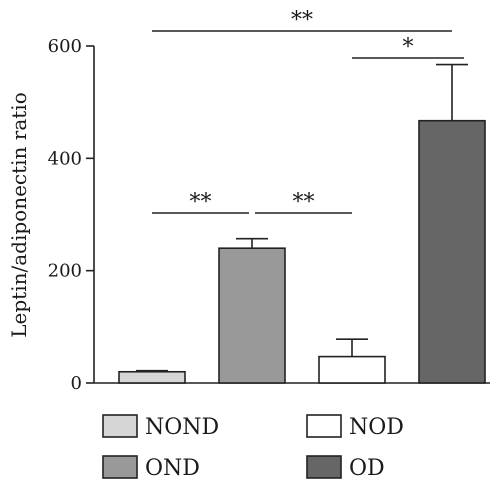 The height and width of the screenshot is (487, 500). Describe the element at coordinates (253, 447) in the screenshot. I see `legend: NOND NOD OND OD` at that location.